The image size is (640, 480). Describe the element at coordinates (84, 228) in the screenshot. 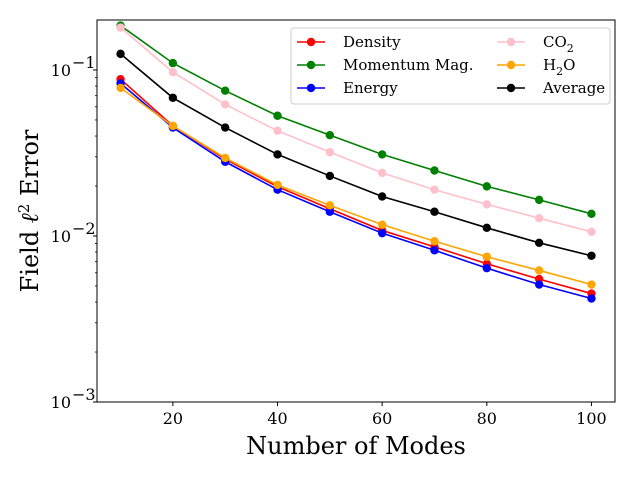

I see `y-tick-label-exponent: −2` at that location.